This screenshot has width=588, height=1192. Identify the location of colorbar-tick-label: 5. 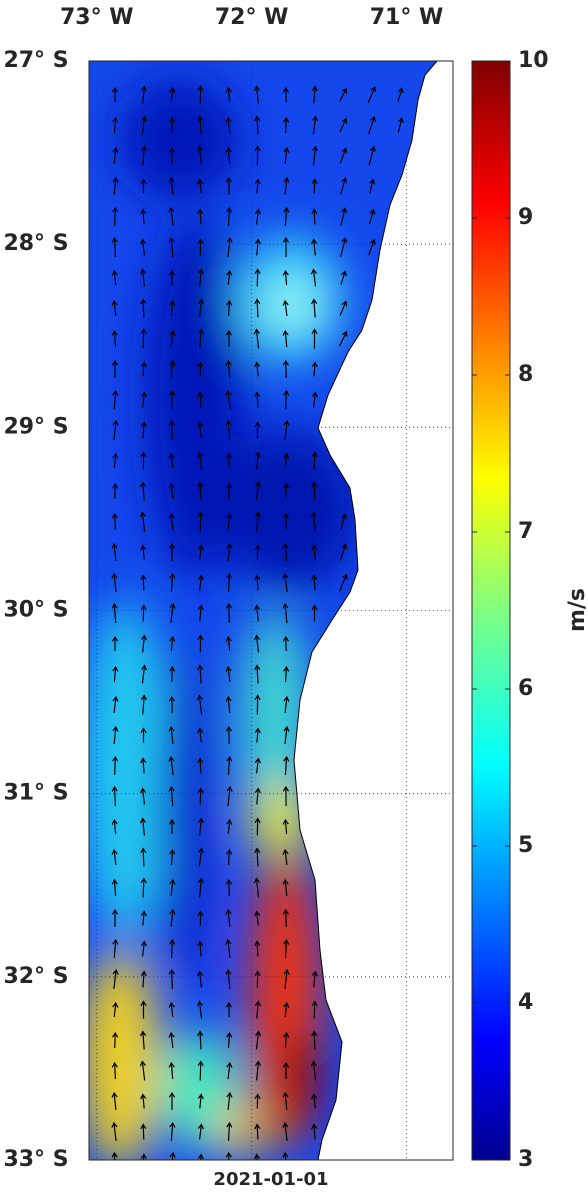
(525, 845).